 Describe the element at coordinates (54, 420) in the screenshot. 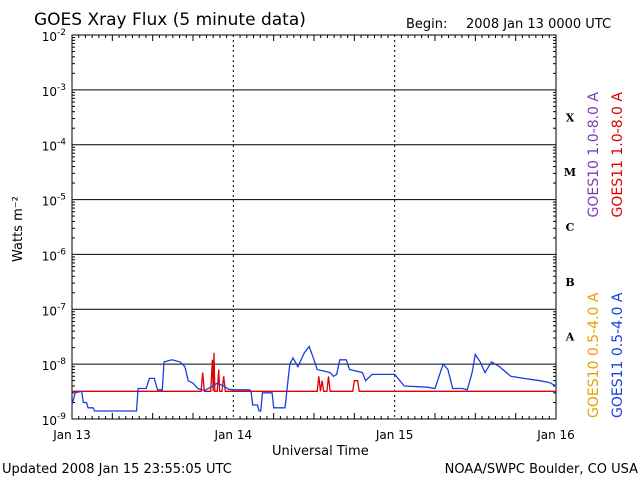

I see `y-tick-label: 10⁻⁹` at that location.